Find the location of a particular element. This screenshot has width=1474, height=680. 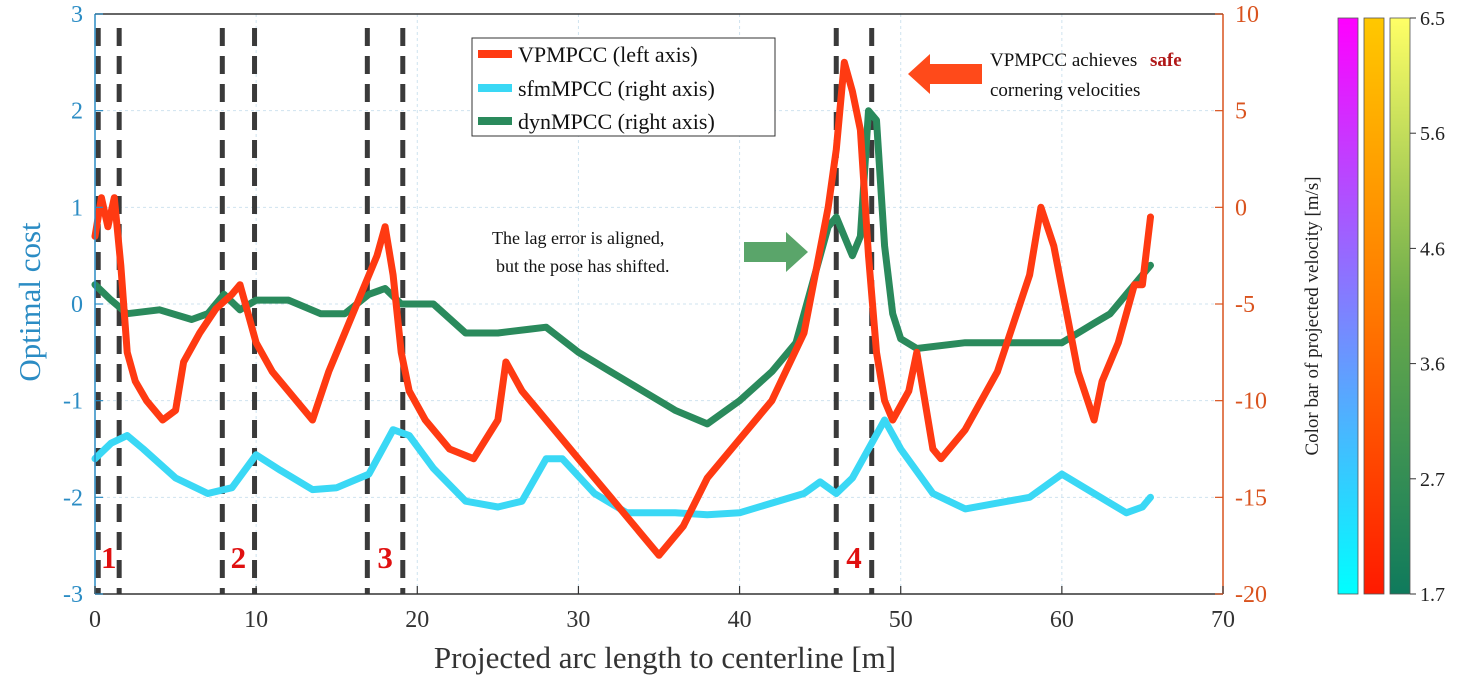

y-left-axis-title: Optimal cost is located at coordinates (29, 302).